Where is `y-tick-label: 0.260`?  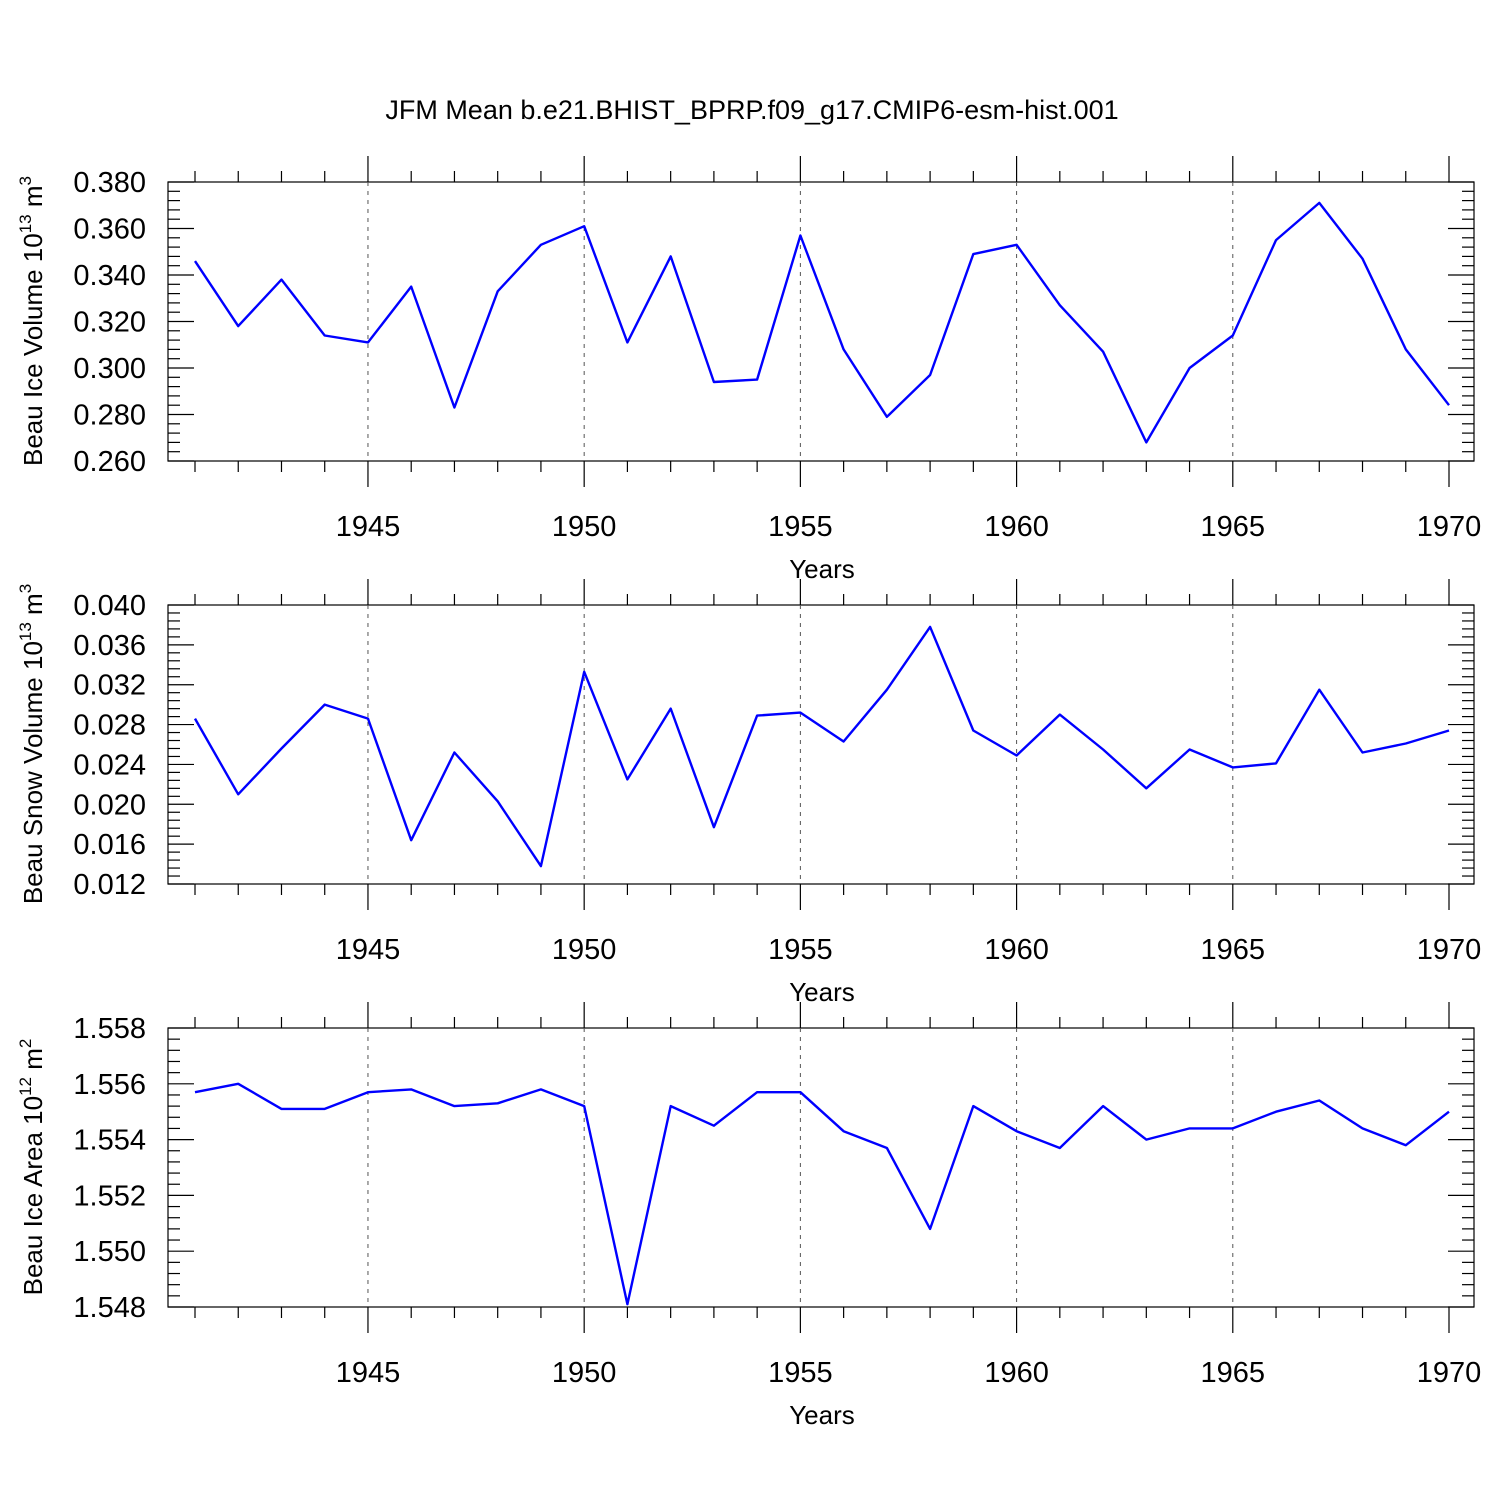 y-tick-label: 0.260 is located at coordinates (109, 462).